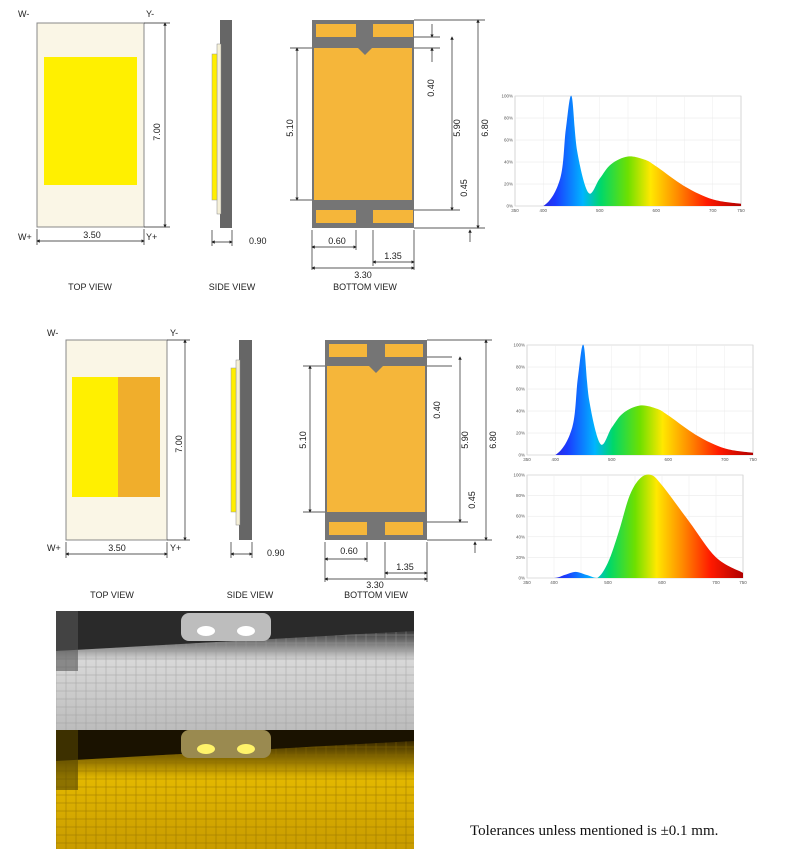 This screenshot has width=800, height=859. I want to click on tolerance-note: Tolerances unless mentioned is ±0.1 mm., so click(594, 831).